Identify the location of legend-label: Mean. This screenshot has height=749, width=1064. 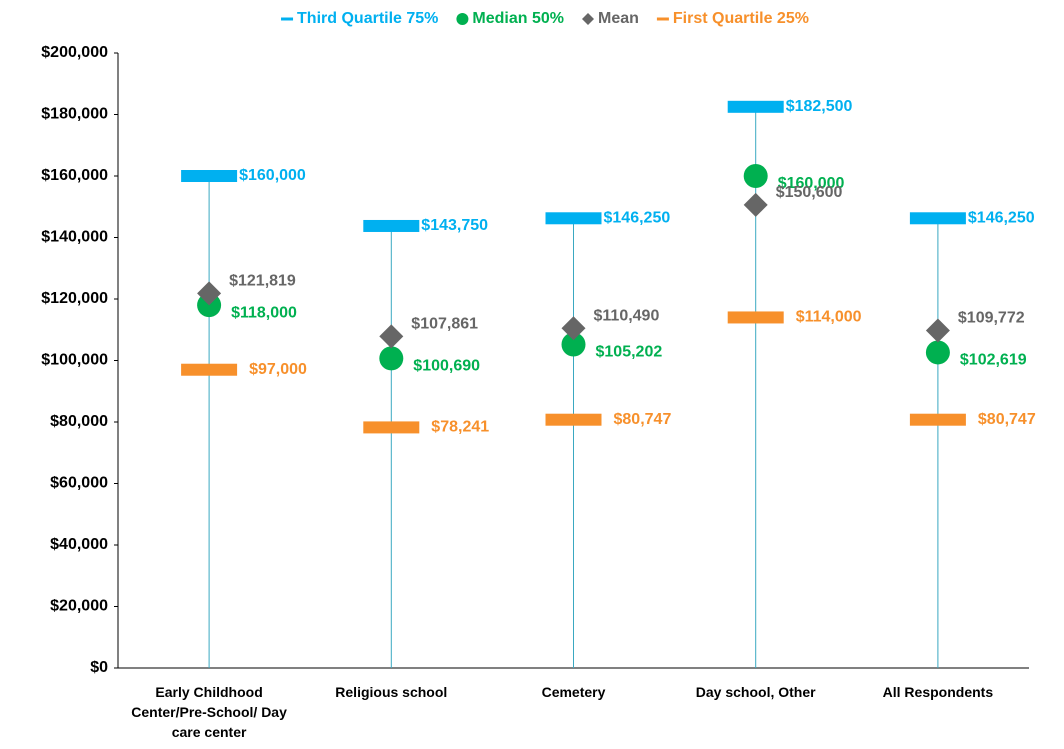
(618, 18).